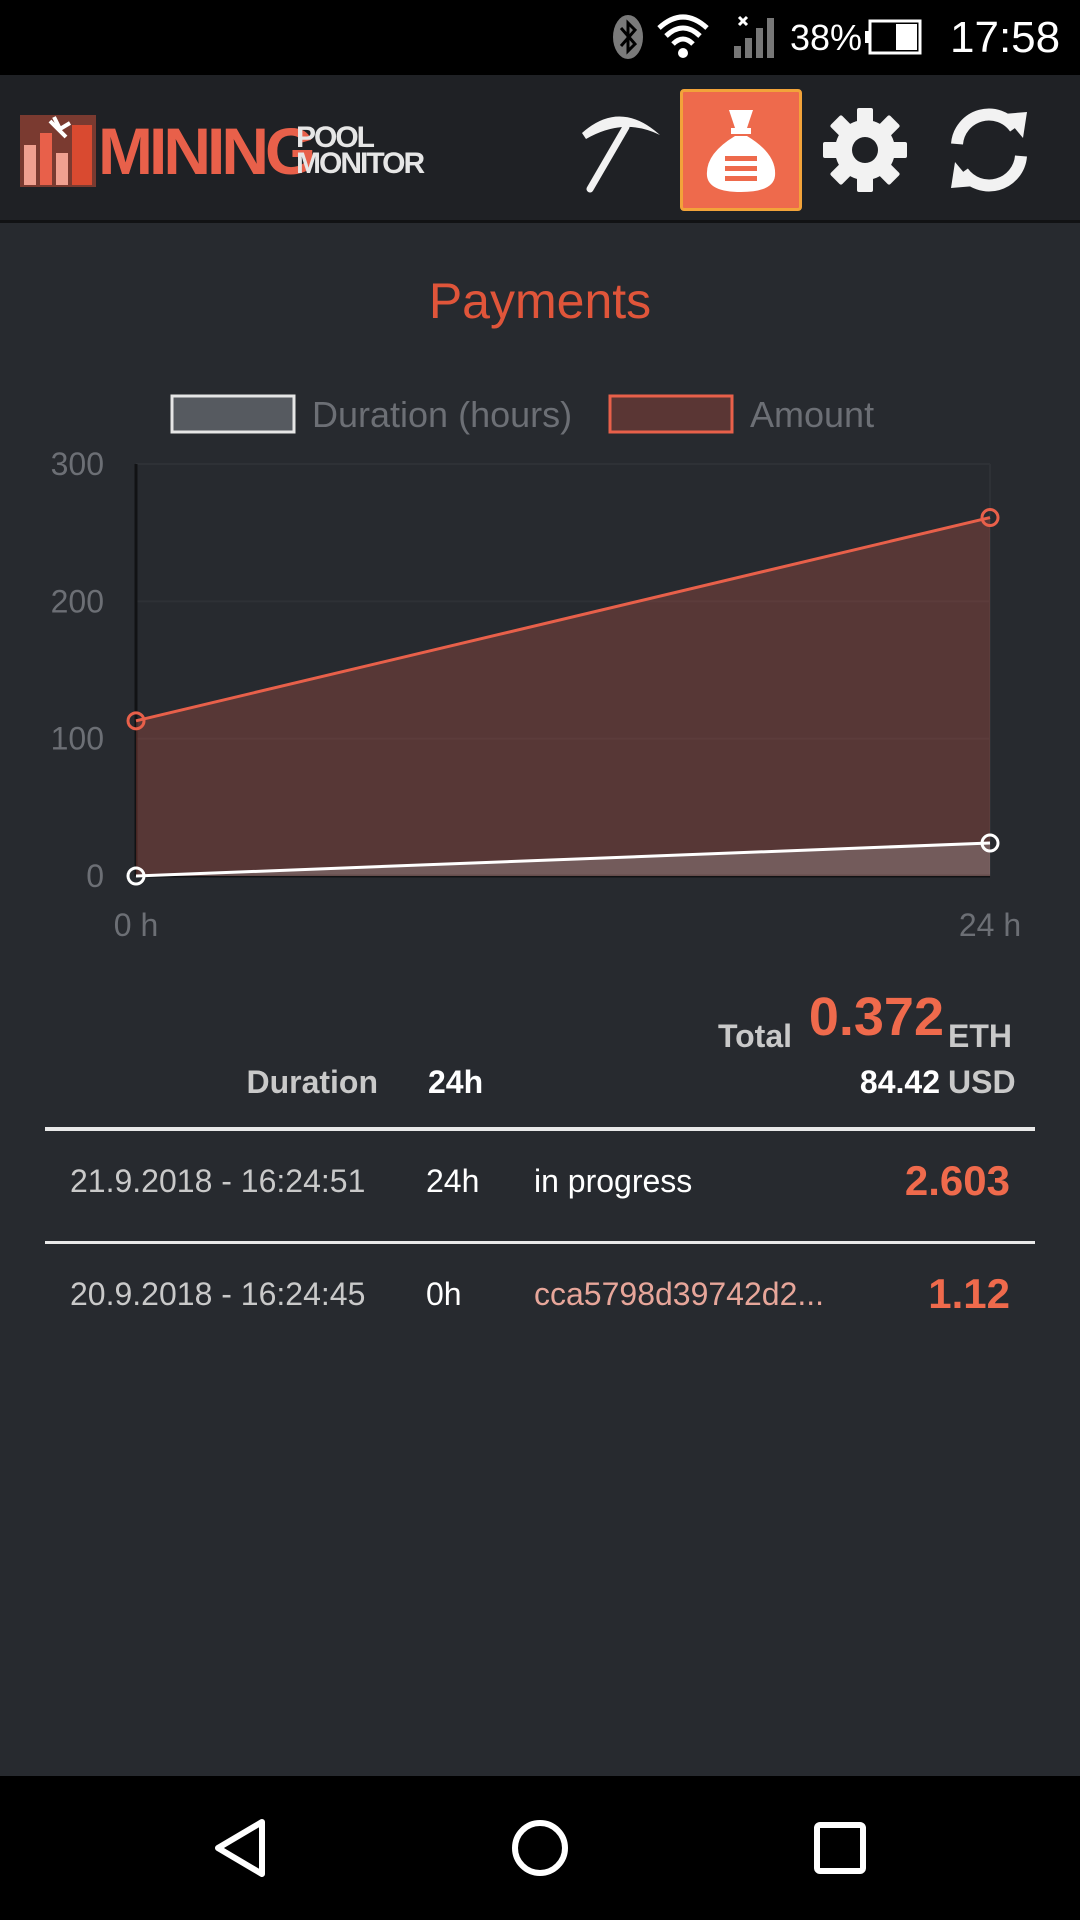 Image resolution: width=1080 pixels, height=1920 pixels. I want to click on total-eth-unit: ETH, so click(980, 1036).